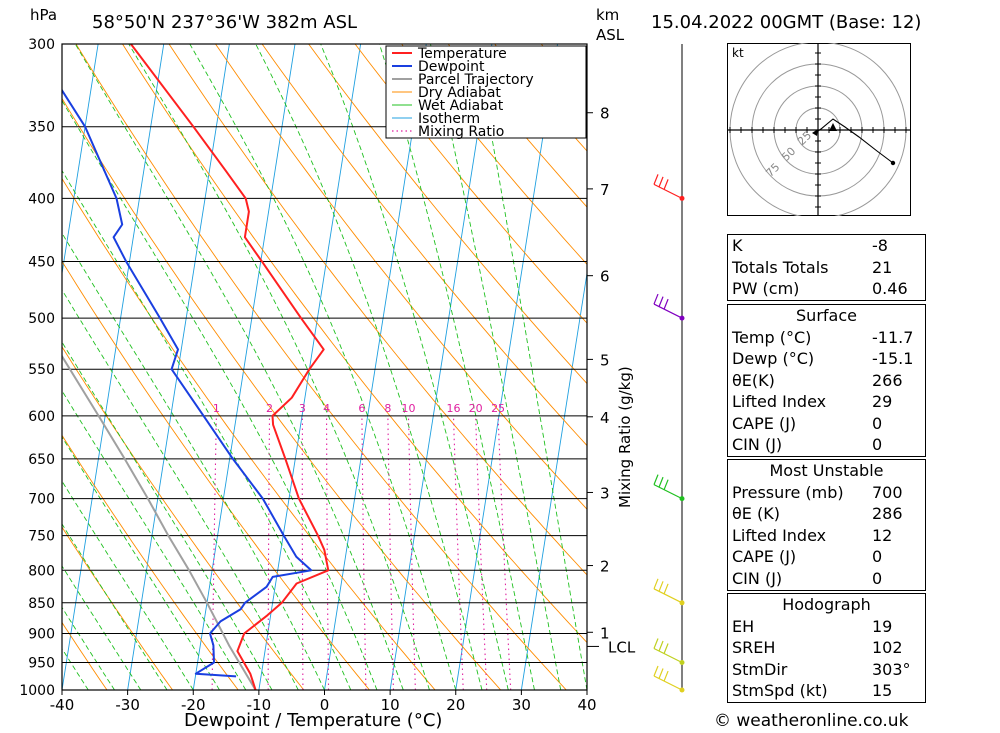 This screenshot has height=733, width=1000. Describe the element at coordinates (754, 647) in the screenshot. I see `stat-label: SREH` at that location.